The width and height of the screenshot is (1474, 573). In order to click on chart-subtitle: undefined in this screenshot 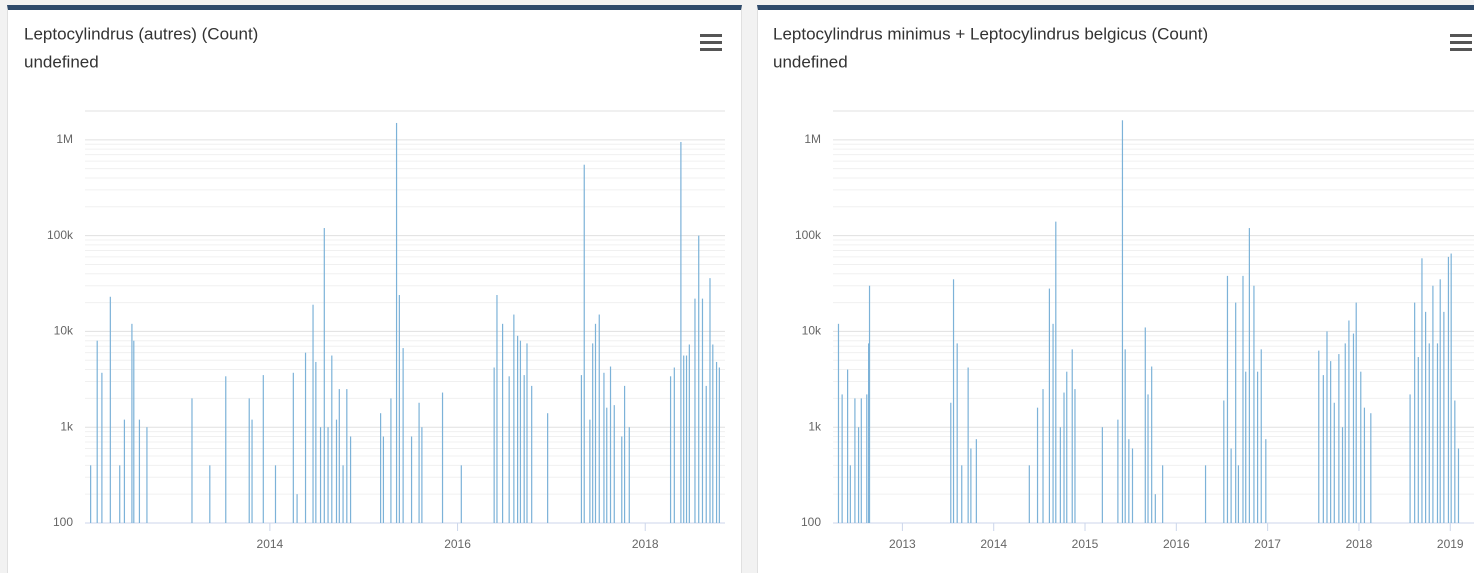, I will do `click(810, 61)`.